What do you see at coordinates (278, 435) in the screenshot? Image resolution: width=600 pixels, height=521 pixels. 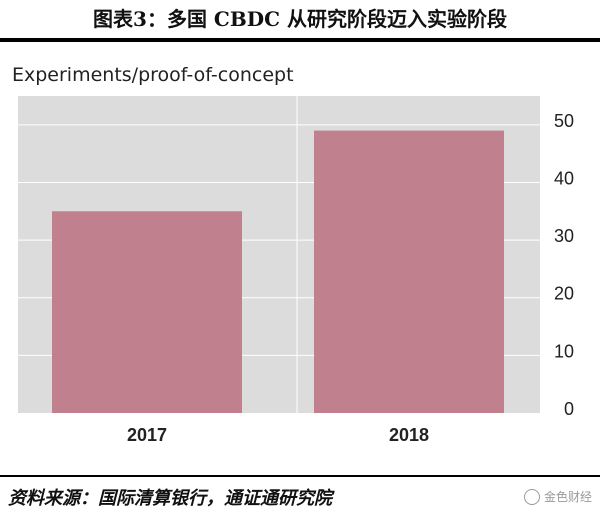 I see `x-axis-labels: 2017 2018` at bounding box center [278, 435].